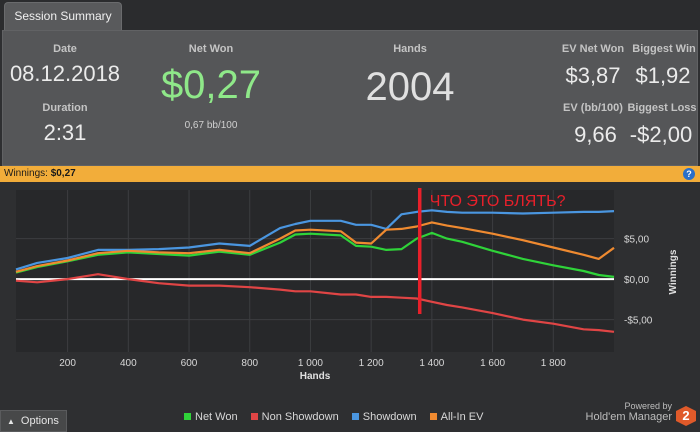  I want to click on x-tick-label: 800, so click(249, 363).